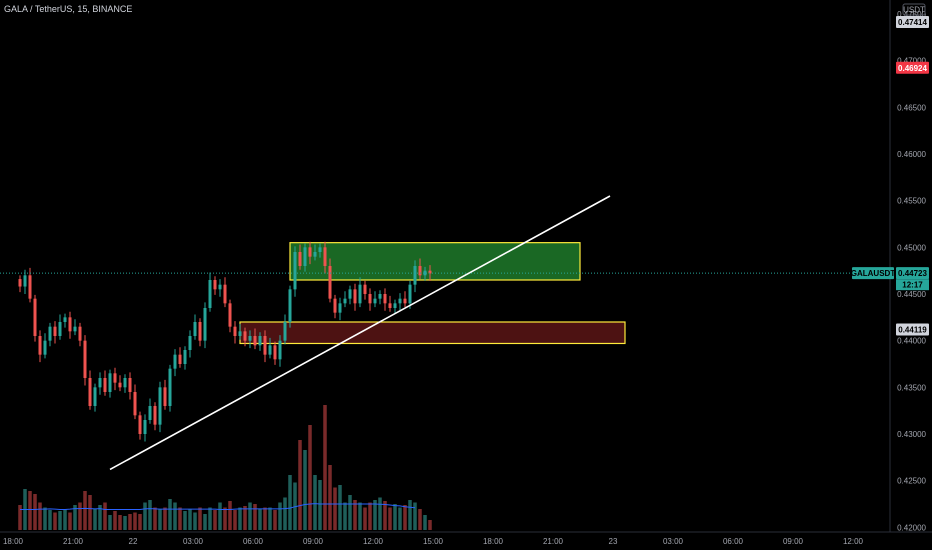 This screenshot has width=932, height=550. Describe the element at coordinates (193, 541) in the screenshot. I see `x-tick-label: 03:00` at that location.